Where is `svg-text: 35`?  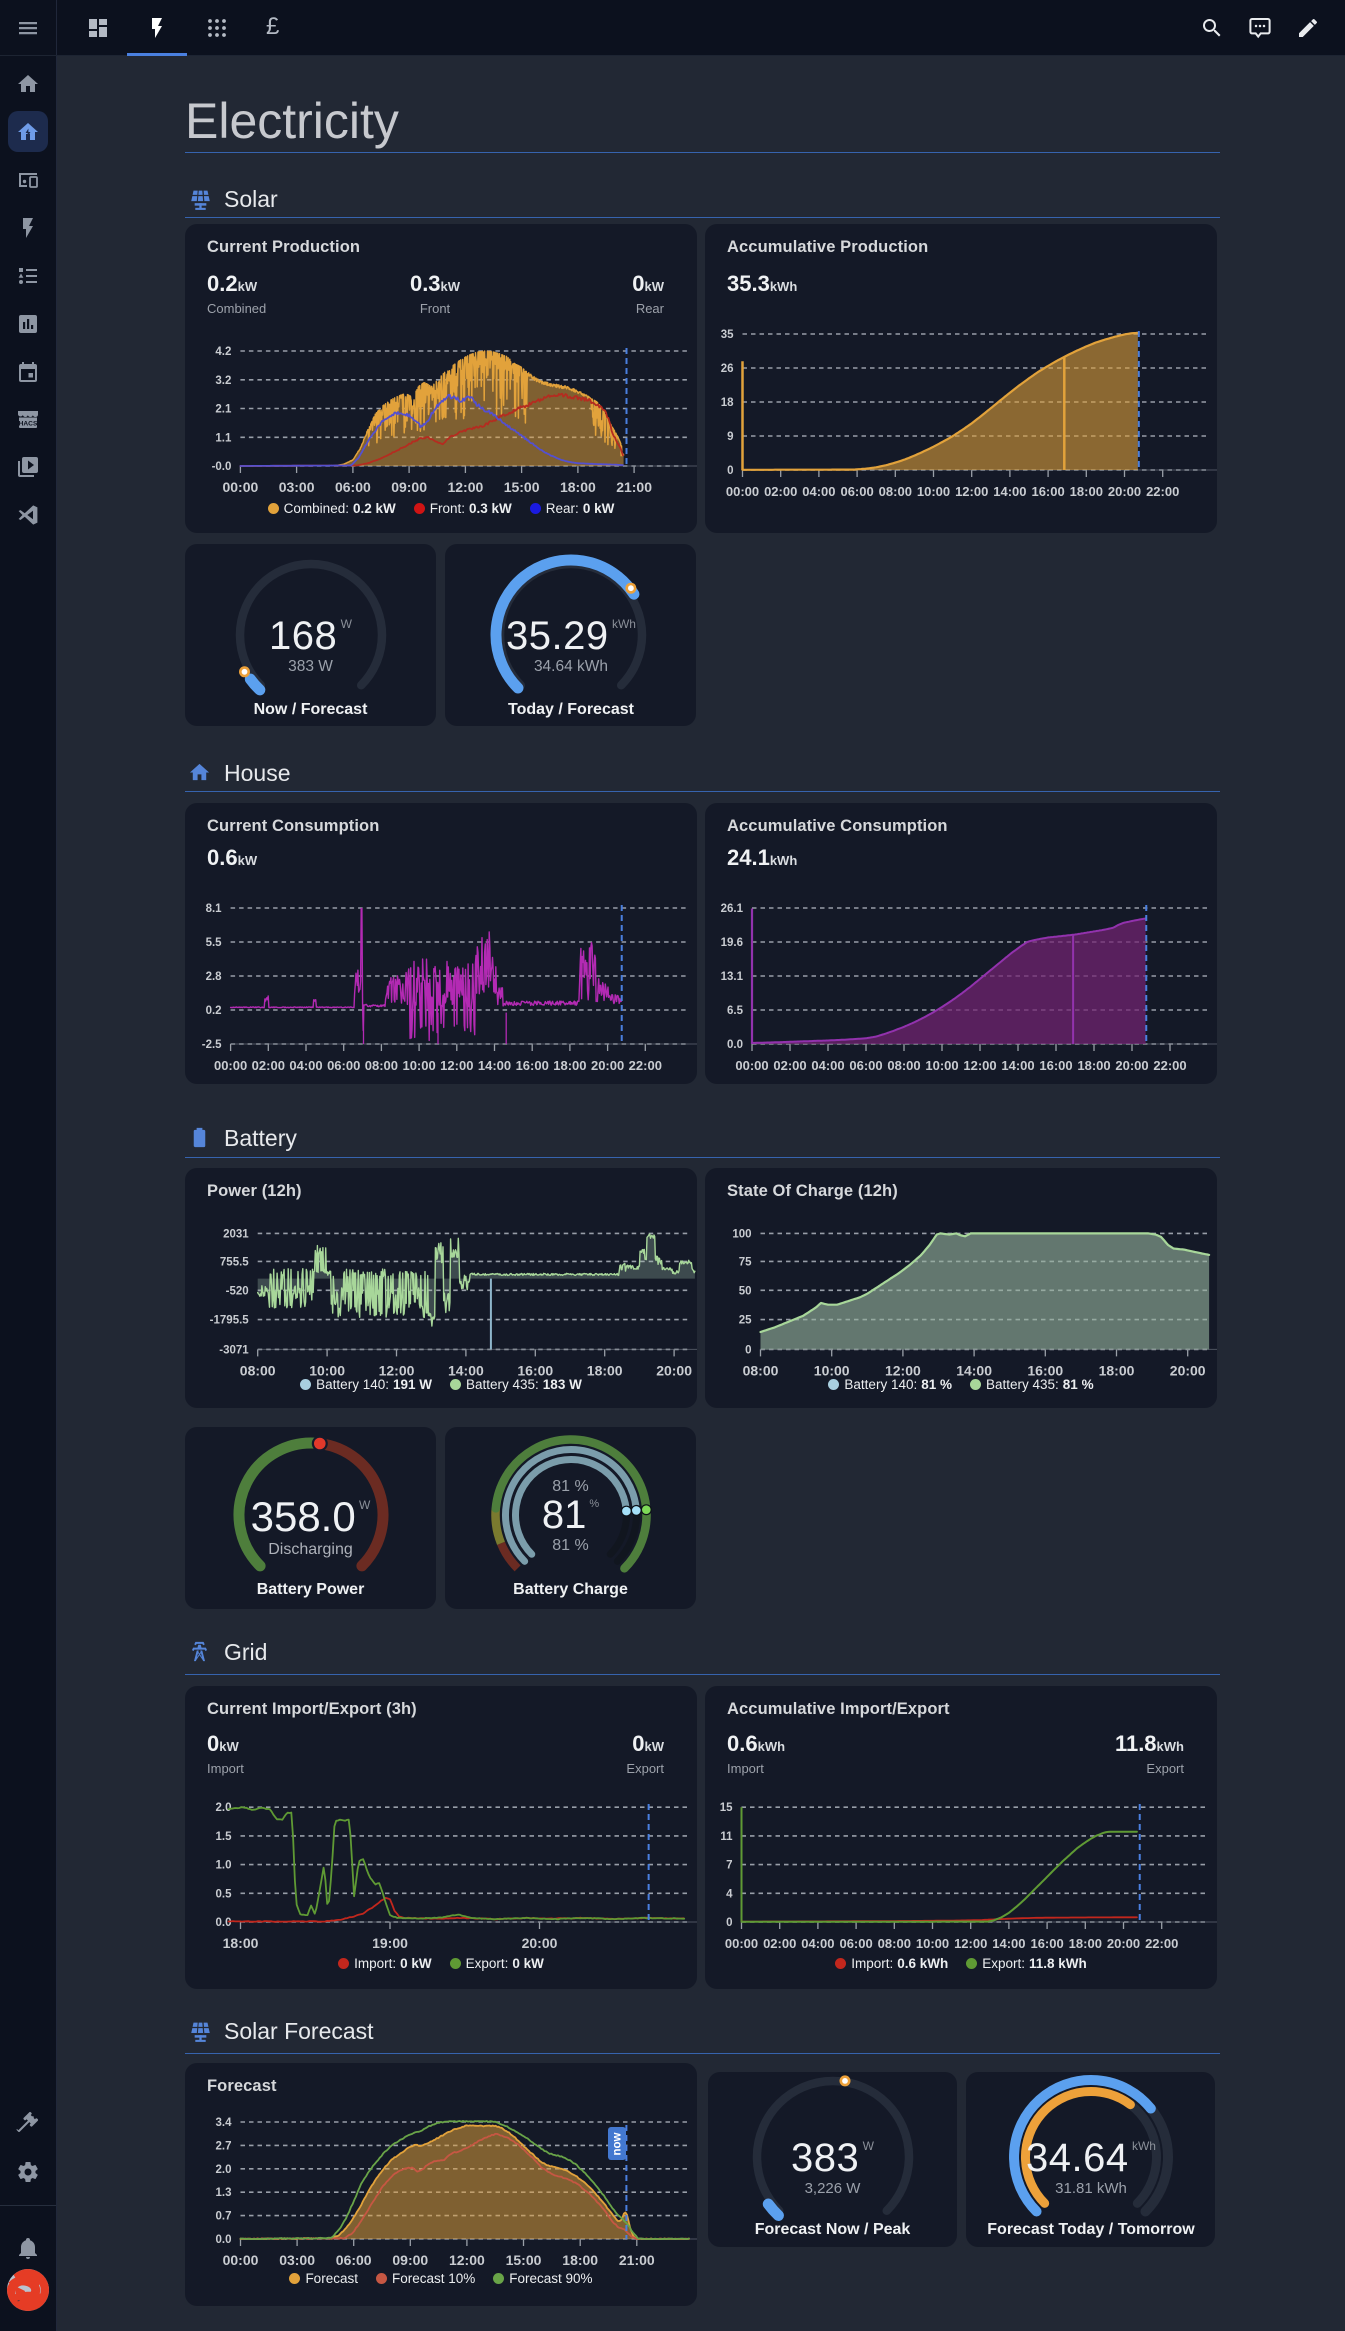 svg-text: 35 is located at coordinates (727, 335).